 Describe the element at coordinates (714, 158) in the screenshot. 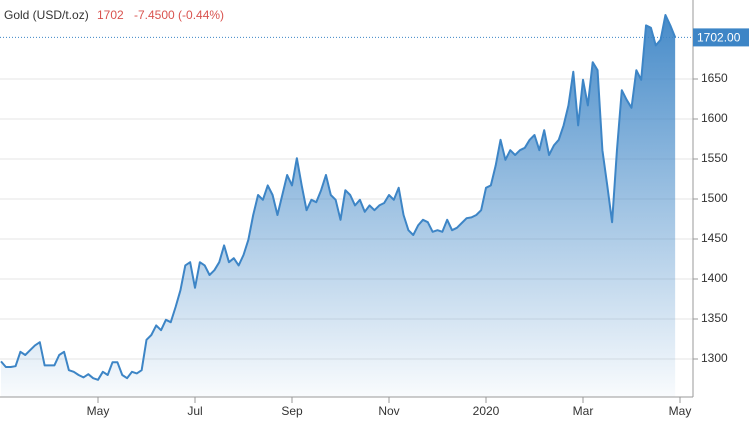

I see `y-tick-label: 1550` at that location.